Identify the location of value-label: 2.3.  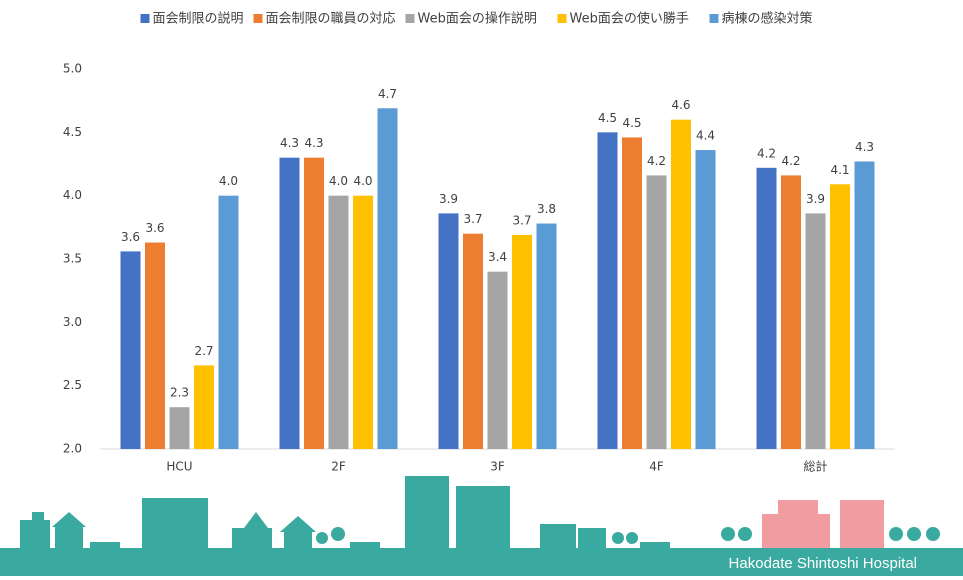
(179, 393).